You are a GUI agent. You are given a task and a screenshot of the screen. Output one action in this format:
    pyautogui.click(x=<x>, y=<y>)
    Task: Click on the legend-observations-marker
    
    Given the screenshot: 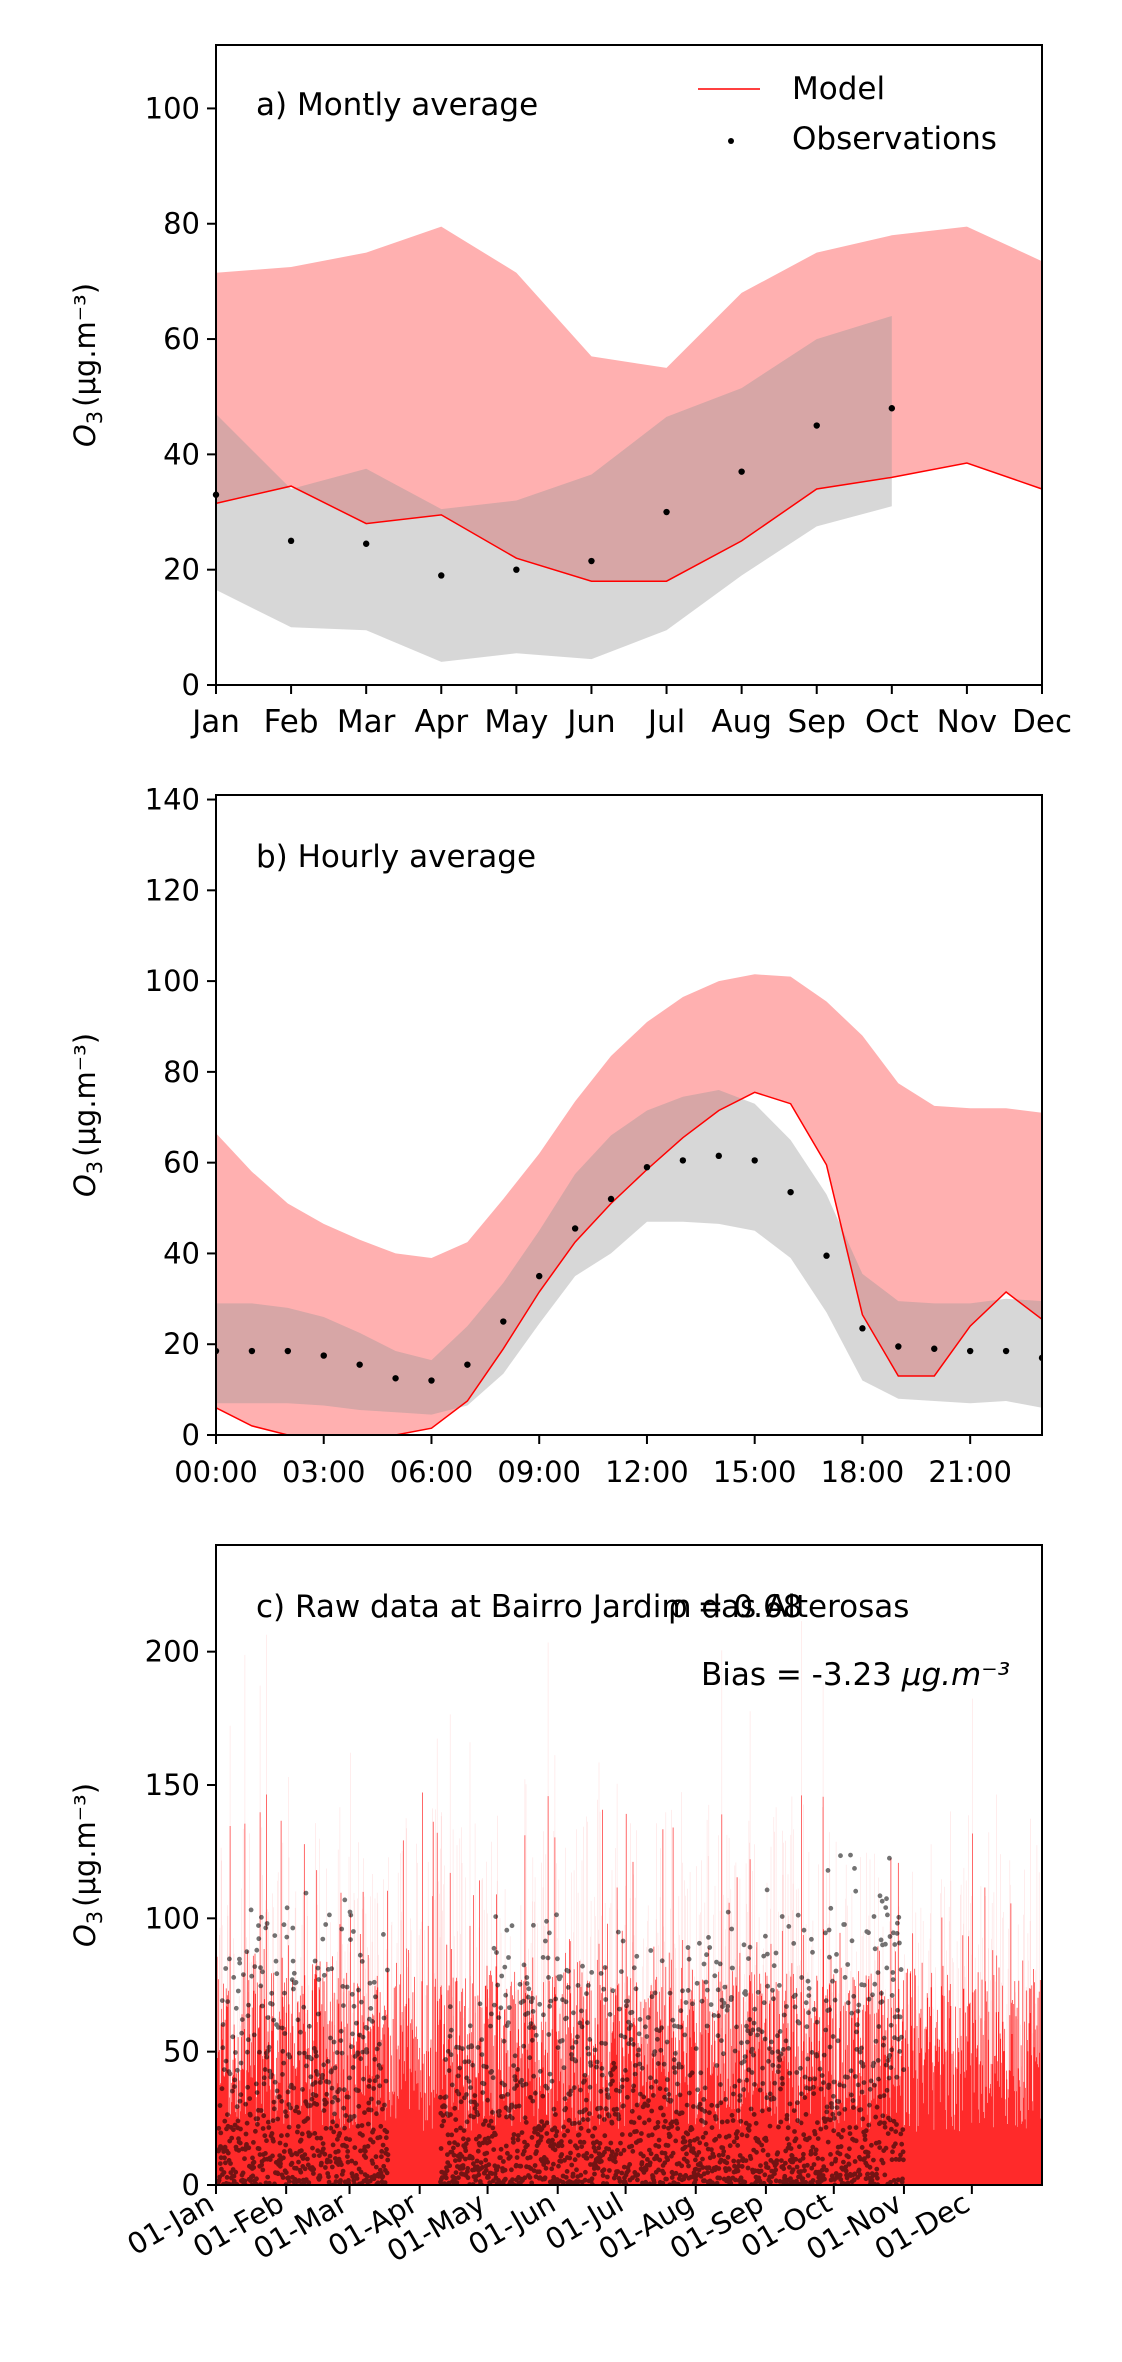 What is the action you would take?
    pyautogui.click(x=731, y=141)
    